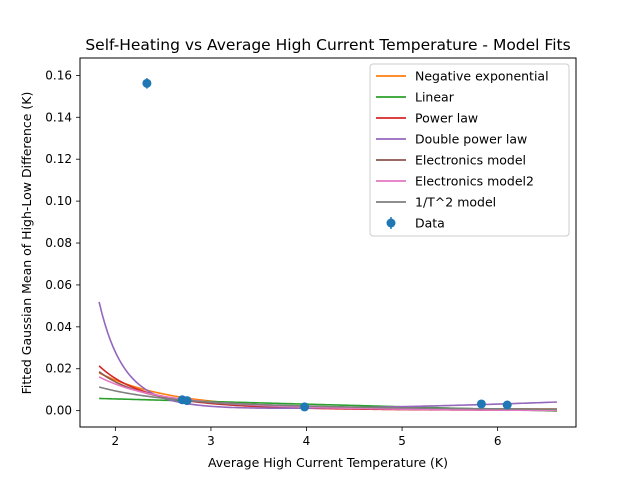  I want to click on legend-label: Negative exponential, so click(482, 76).